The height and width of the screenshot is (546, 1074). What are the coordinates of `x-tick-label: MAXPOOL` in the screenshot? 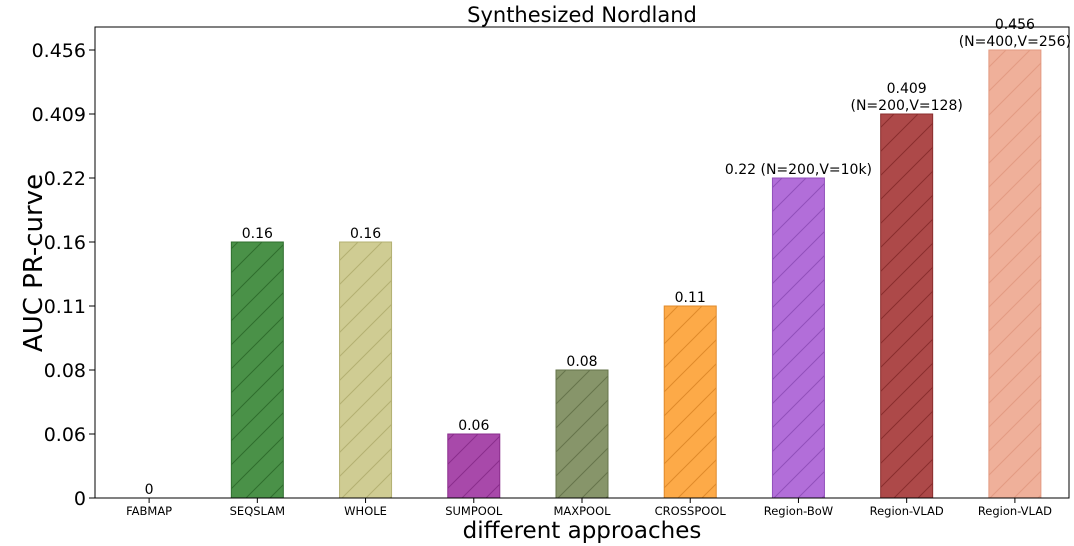 It's located at (582, 511).